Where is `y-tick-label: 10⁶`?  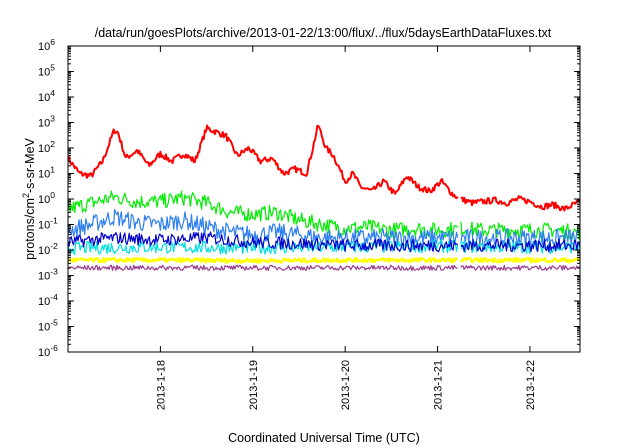
y-tick-label: 10⁶ is located at coordinates (46, 45).